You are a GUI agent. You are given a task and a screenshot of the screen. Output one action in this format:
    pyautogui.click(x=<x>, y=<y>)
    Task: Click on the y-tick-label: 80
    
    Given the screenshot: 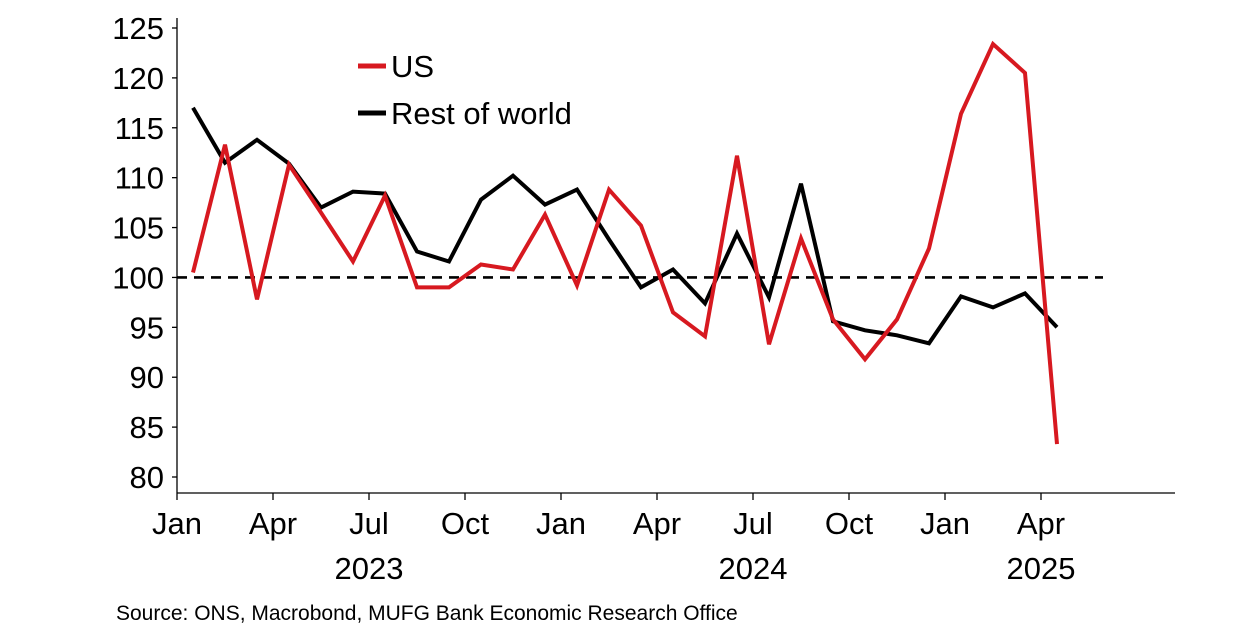 What is the action you would take?
    pyautogui.click(x=147, y=477)
    